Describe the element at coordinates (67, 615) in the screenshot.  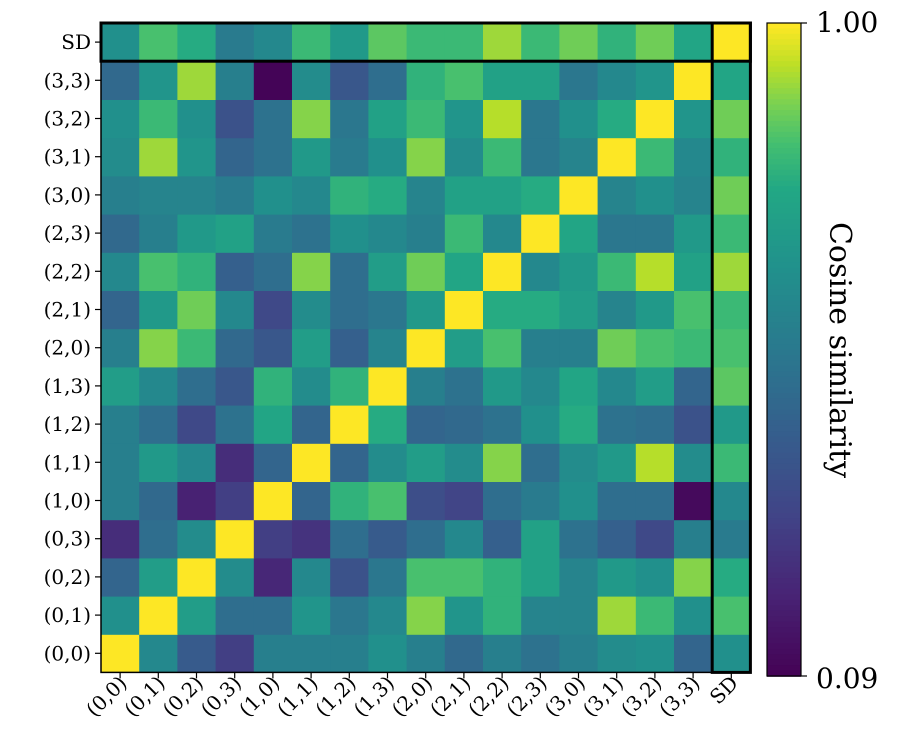
I see `y-tick-label: (0,1)` at that location.